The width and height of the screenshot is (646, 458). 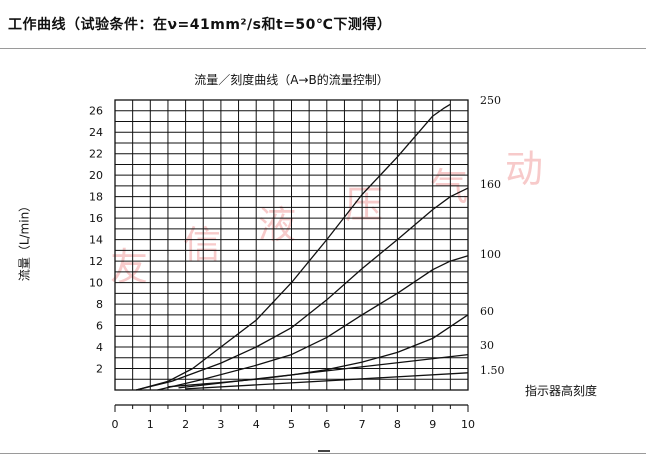 I want to click on series-label: 100, so click(x=490, y=254).